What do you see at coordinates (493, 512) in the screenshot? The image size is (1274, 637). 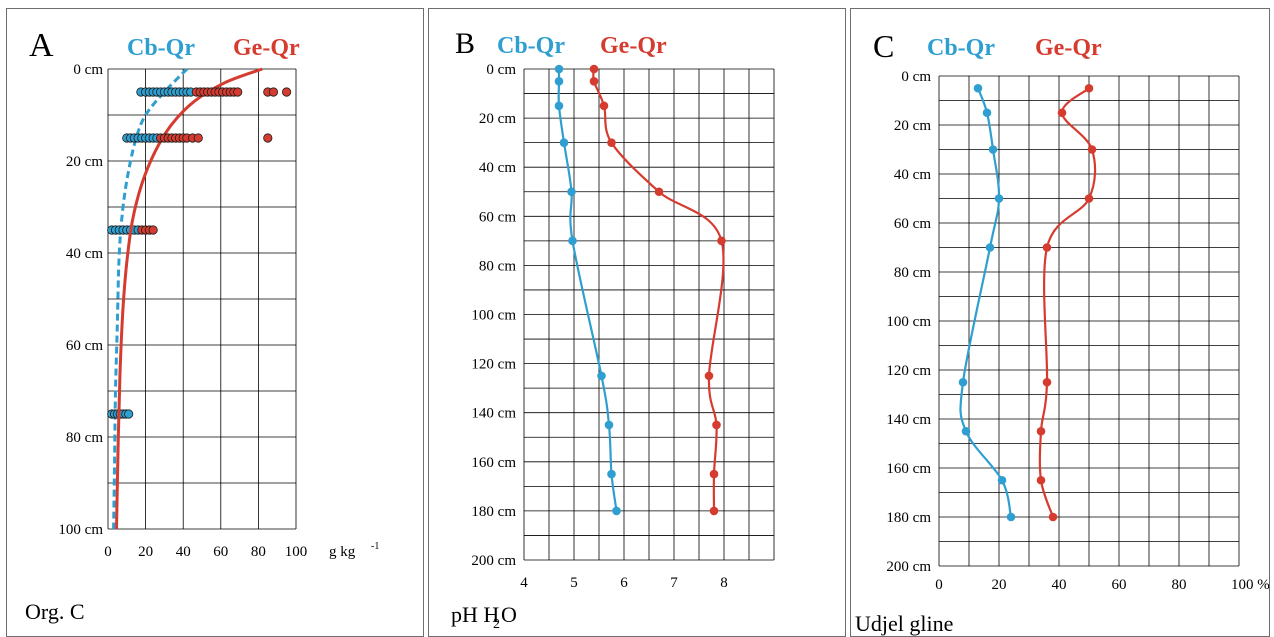 I see `y-tick-label: 180 cm` at bounding box center [493, 512].